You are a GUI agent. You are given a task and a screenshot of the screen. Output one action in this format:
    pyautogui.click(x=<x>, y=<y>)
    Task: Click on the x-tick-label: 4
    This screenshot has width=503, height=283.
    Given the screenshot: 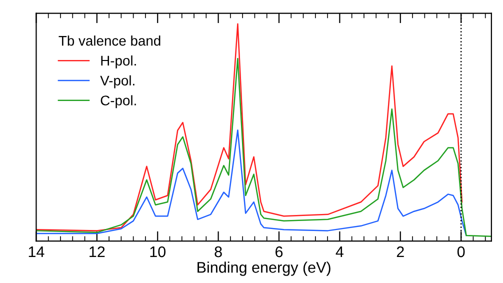 What is the action you would take?
    pyautogui.click(x=340, y=252)
    